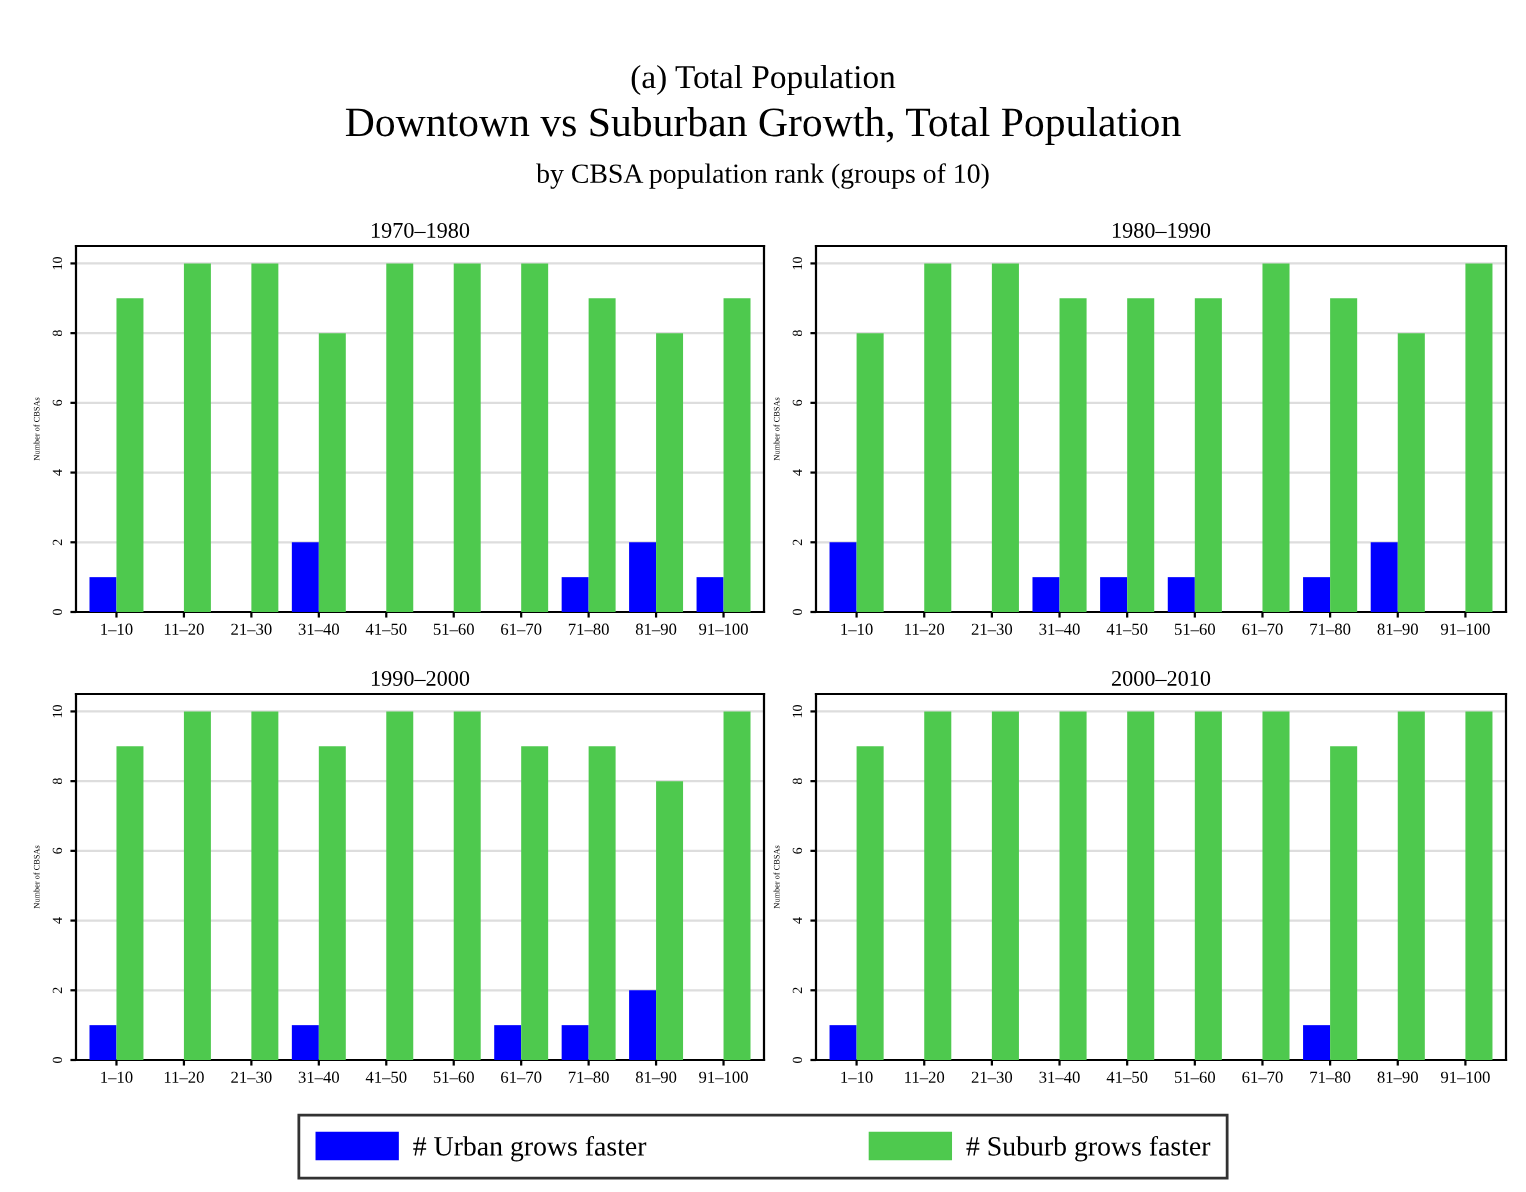 This screenshot has width=1526, height=1192. What do you see at coordinates (1161, 678) in the screenshot?
I see `chart-title: 2000–2010` at bounding box center [1161, 678].